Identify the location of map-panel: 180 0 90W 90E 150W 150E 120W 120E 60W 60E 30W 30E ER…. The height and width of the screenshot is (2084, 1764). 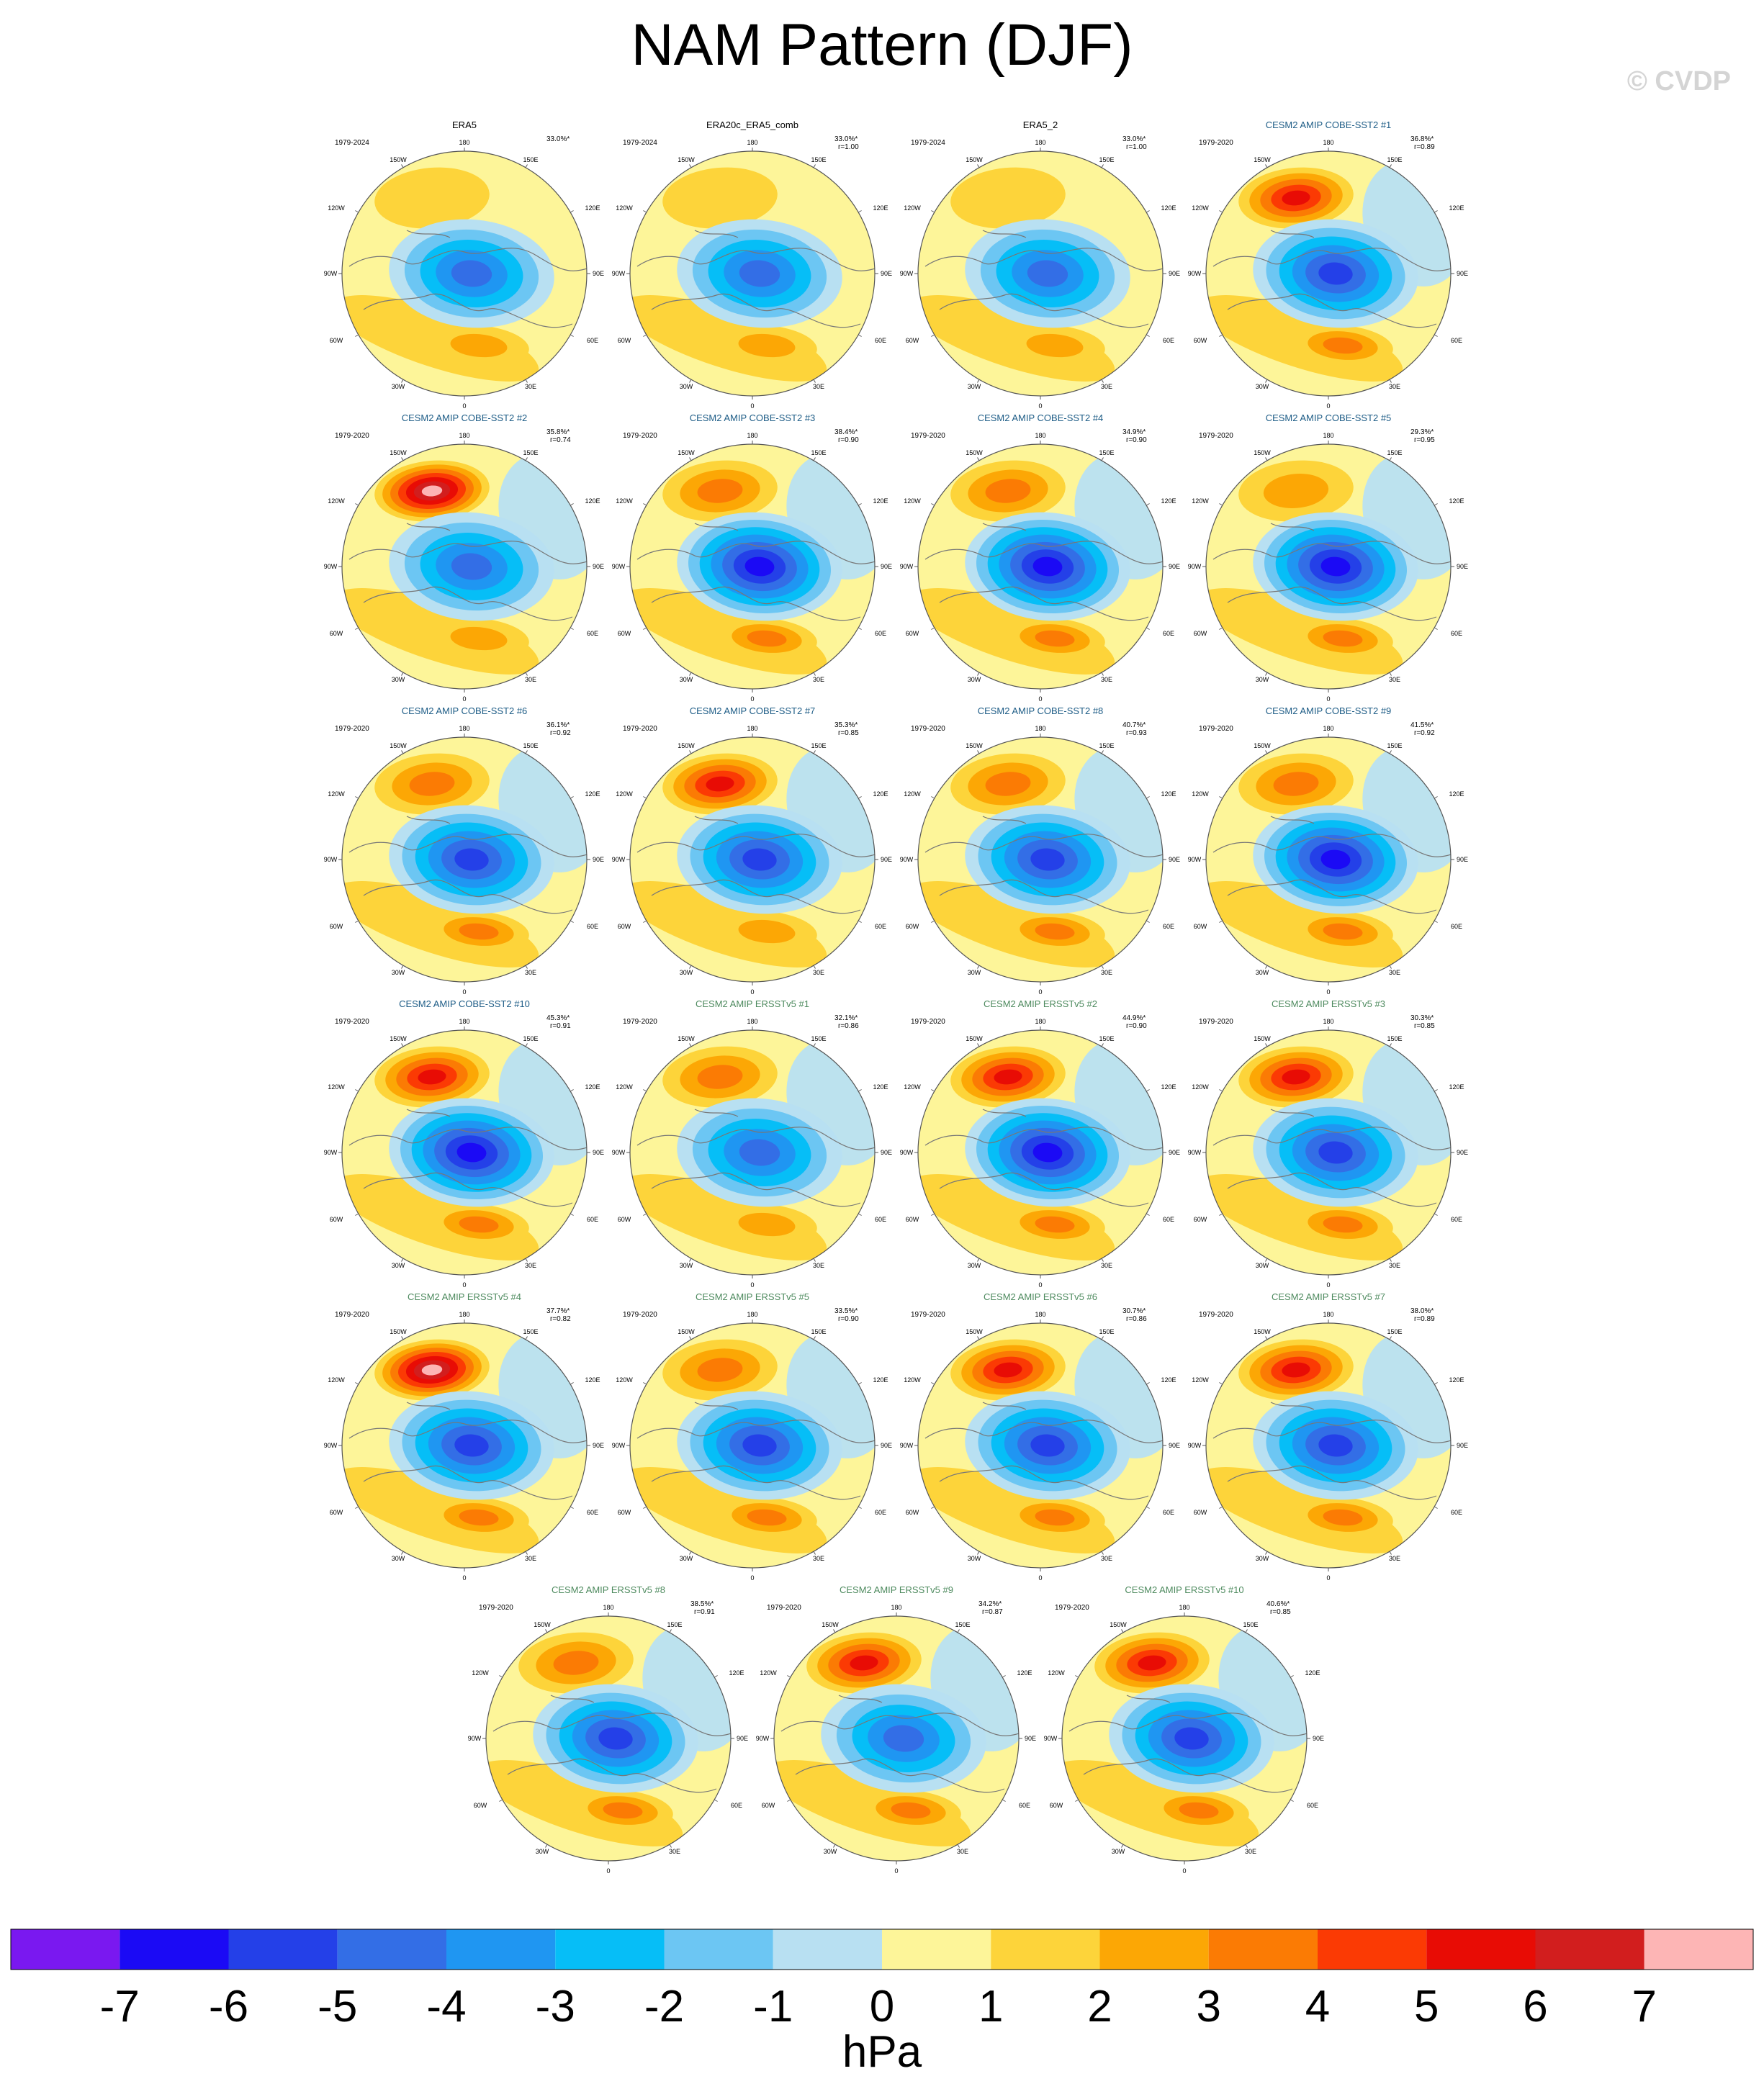
(1040, 268).